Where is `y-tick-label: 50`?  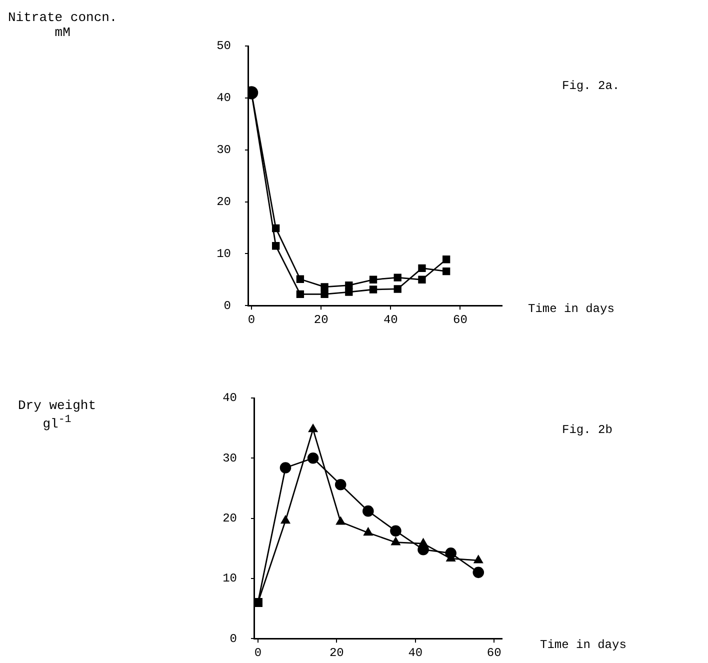
y-tick-label: 50 is located at coordinates (223, 46).